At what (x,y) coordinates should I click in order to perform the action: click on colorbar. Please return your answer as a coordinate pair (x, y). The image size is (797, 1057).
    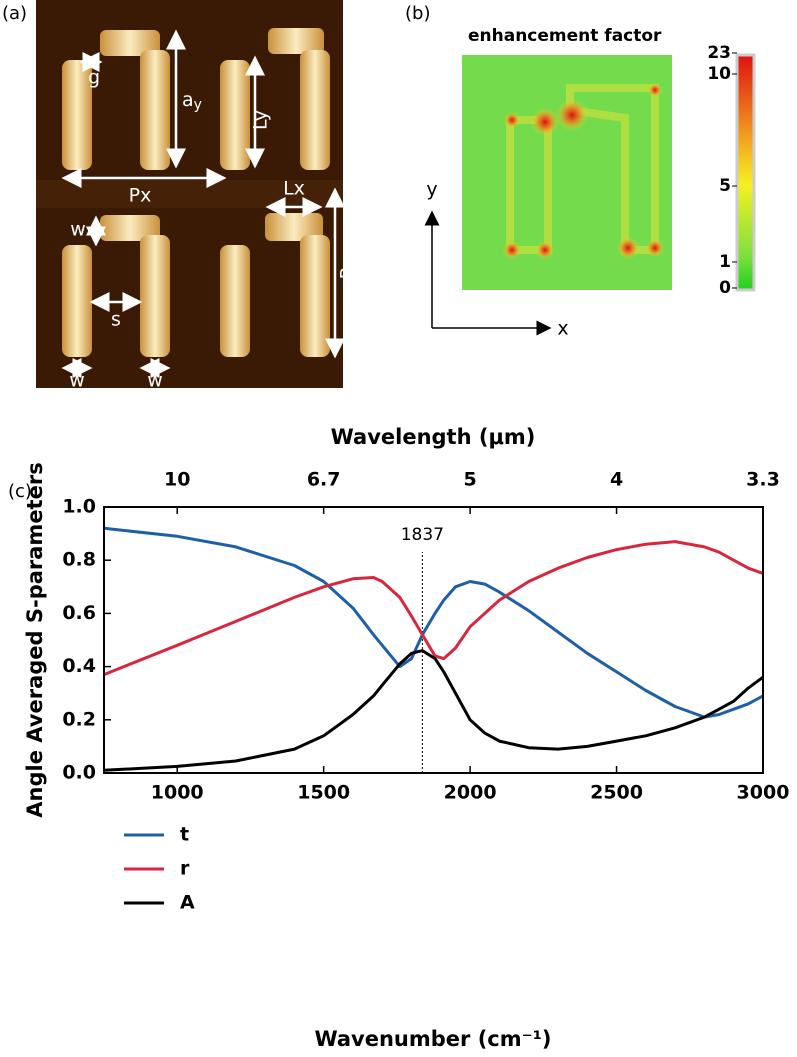
    Looking at the image, I should click on (745, 172).